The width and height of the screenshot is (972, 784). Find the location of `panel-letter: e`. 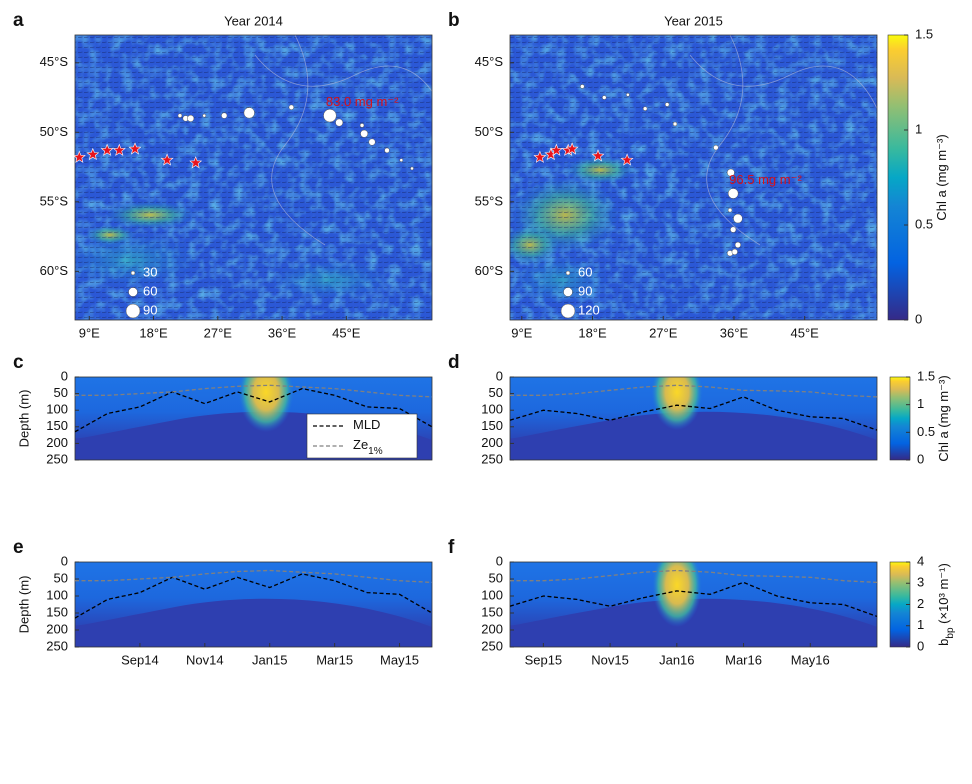

panel-letter: e is located at coordinates (18, 547).